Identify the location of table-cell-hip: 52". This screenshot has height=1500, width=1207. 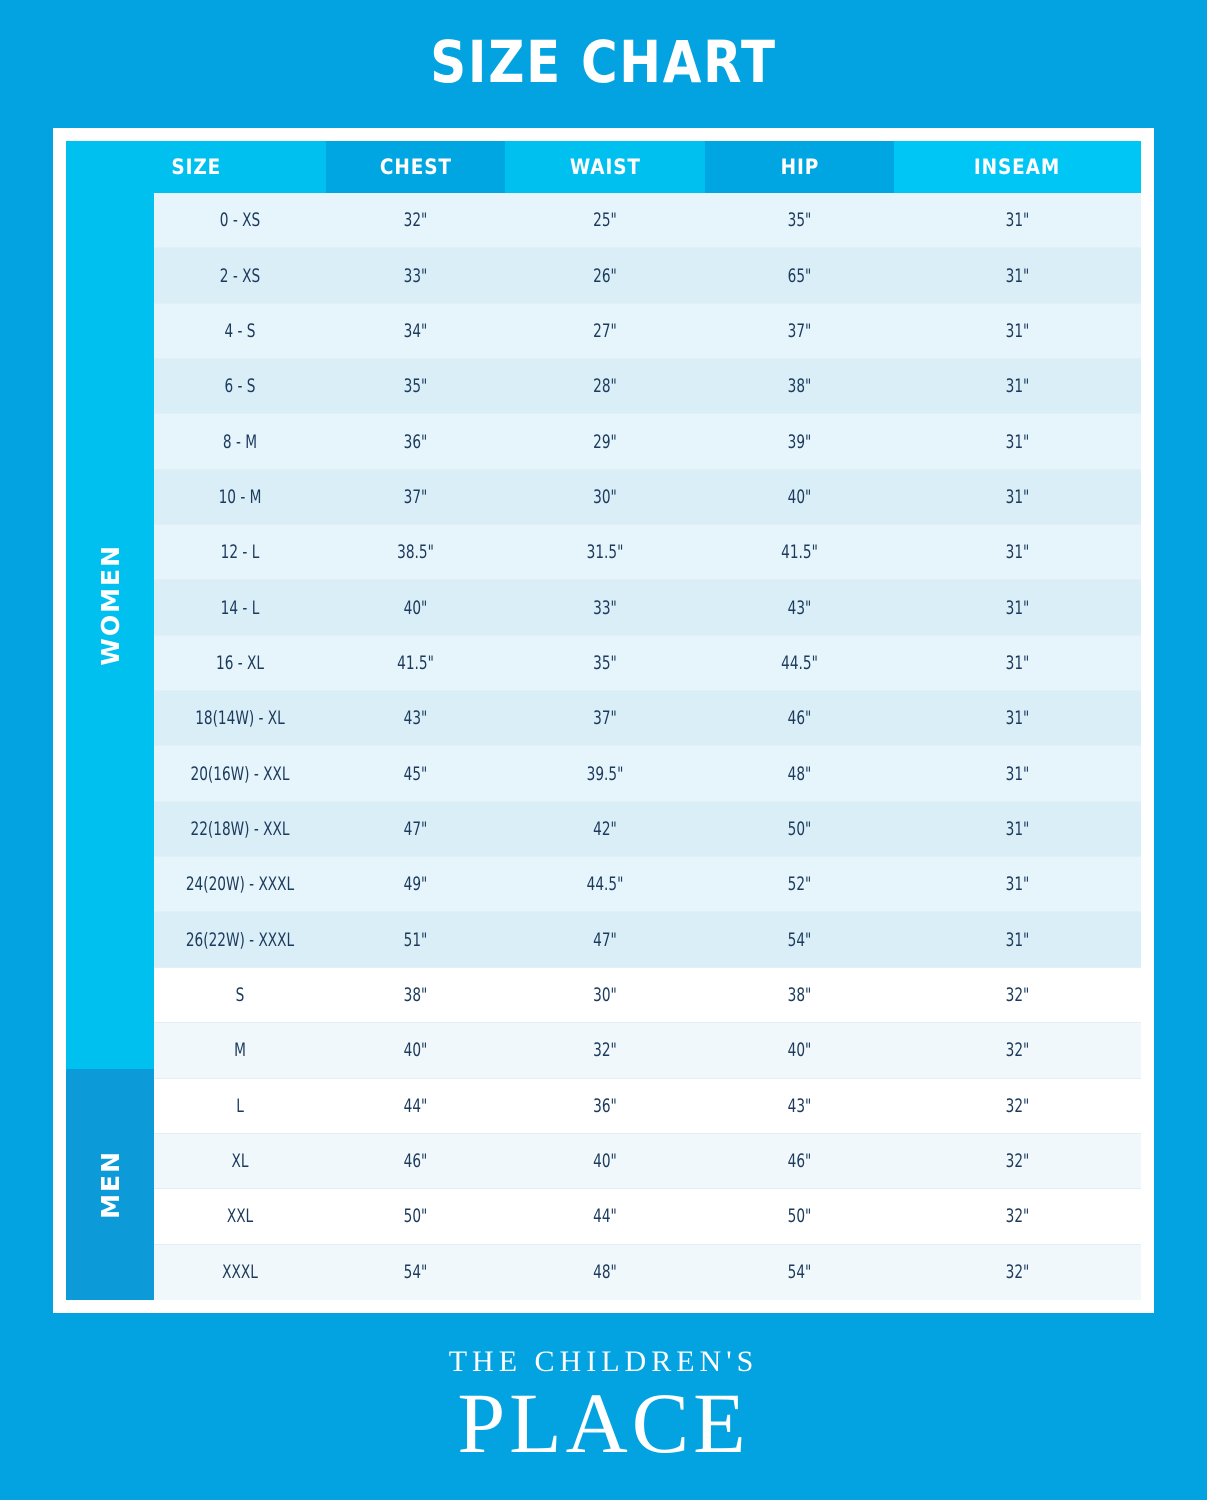
(799, 884).